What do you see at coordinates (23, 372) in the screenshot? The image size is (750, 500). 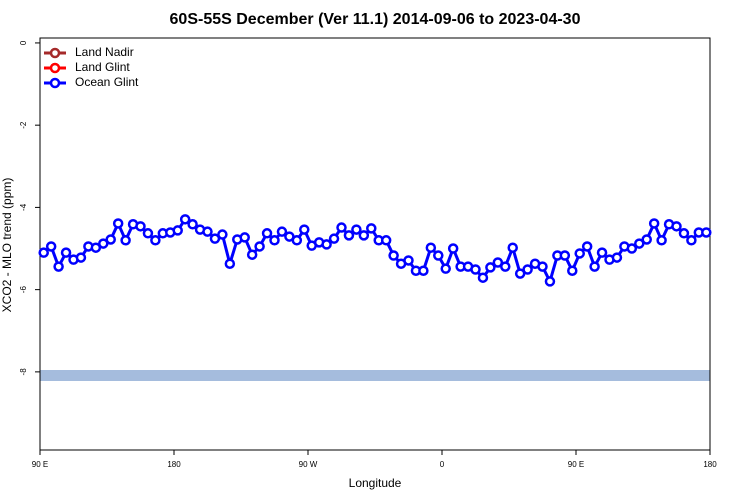 I see `y-tick-label: -8` at bounding box center [23, 372].